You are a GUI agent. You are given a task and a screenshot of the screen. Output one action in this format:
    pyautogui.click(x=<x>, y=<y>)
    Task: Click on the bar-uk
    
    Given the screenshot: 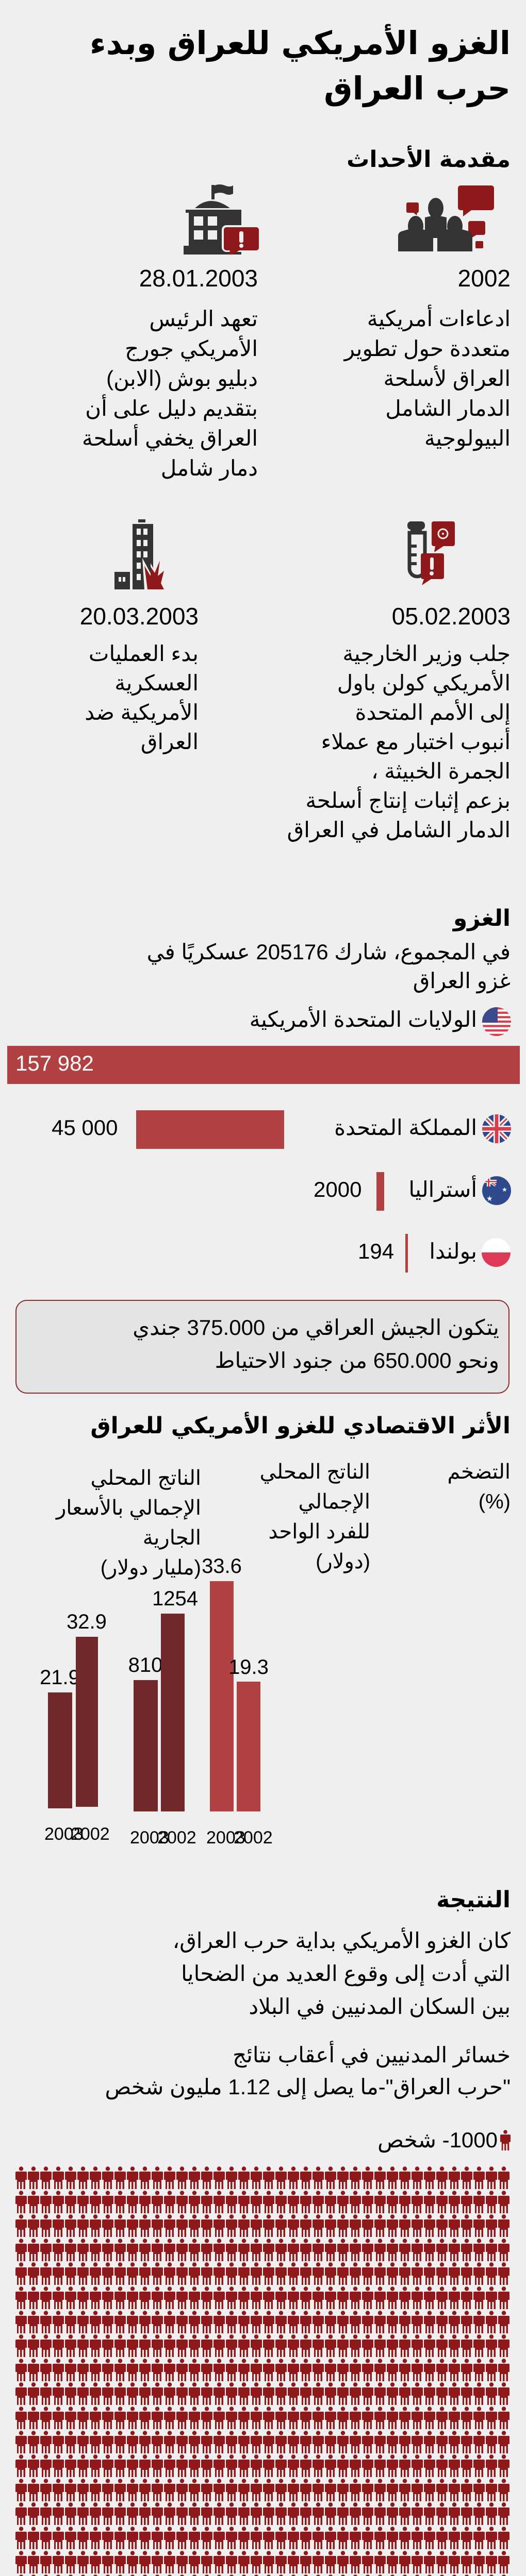 What is the action you would take?
    pyautogui.click(x=210, y=1129)
    